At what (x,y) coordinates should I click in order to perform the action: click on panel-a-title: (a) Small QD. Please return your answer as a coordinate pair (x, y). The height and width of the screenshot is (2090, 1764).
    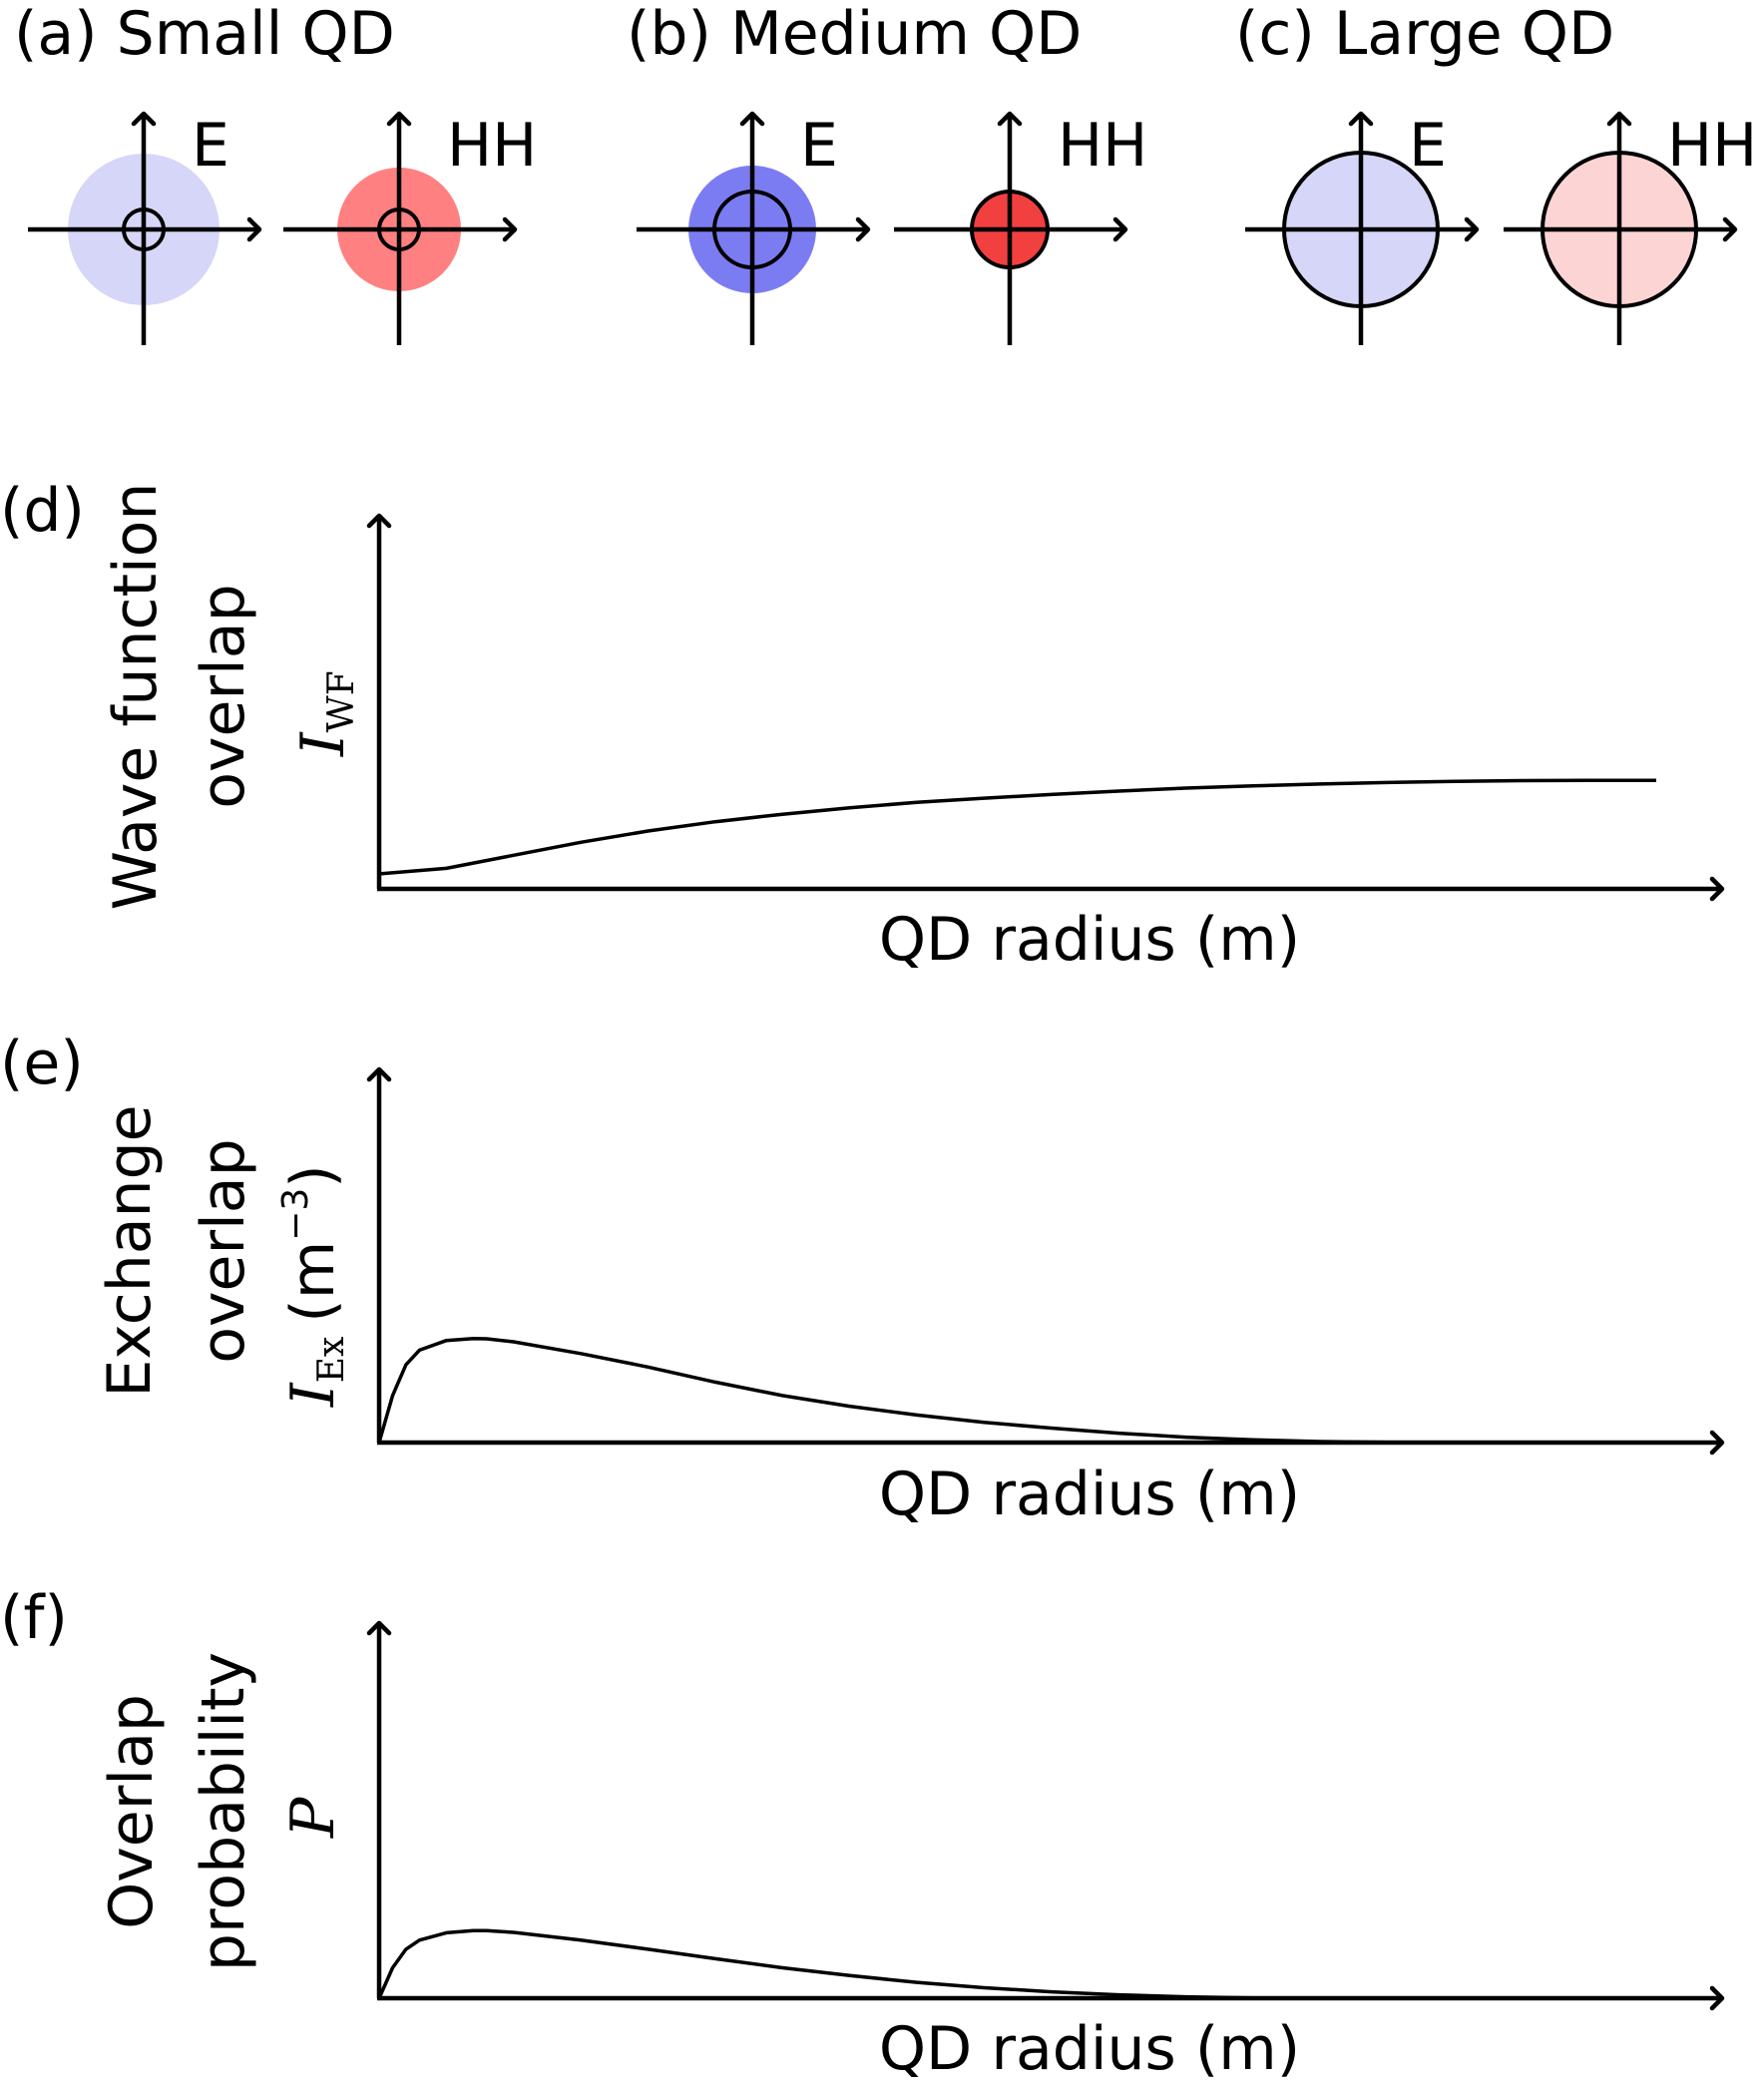
    Looking at the image, I should click on (204, 34).